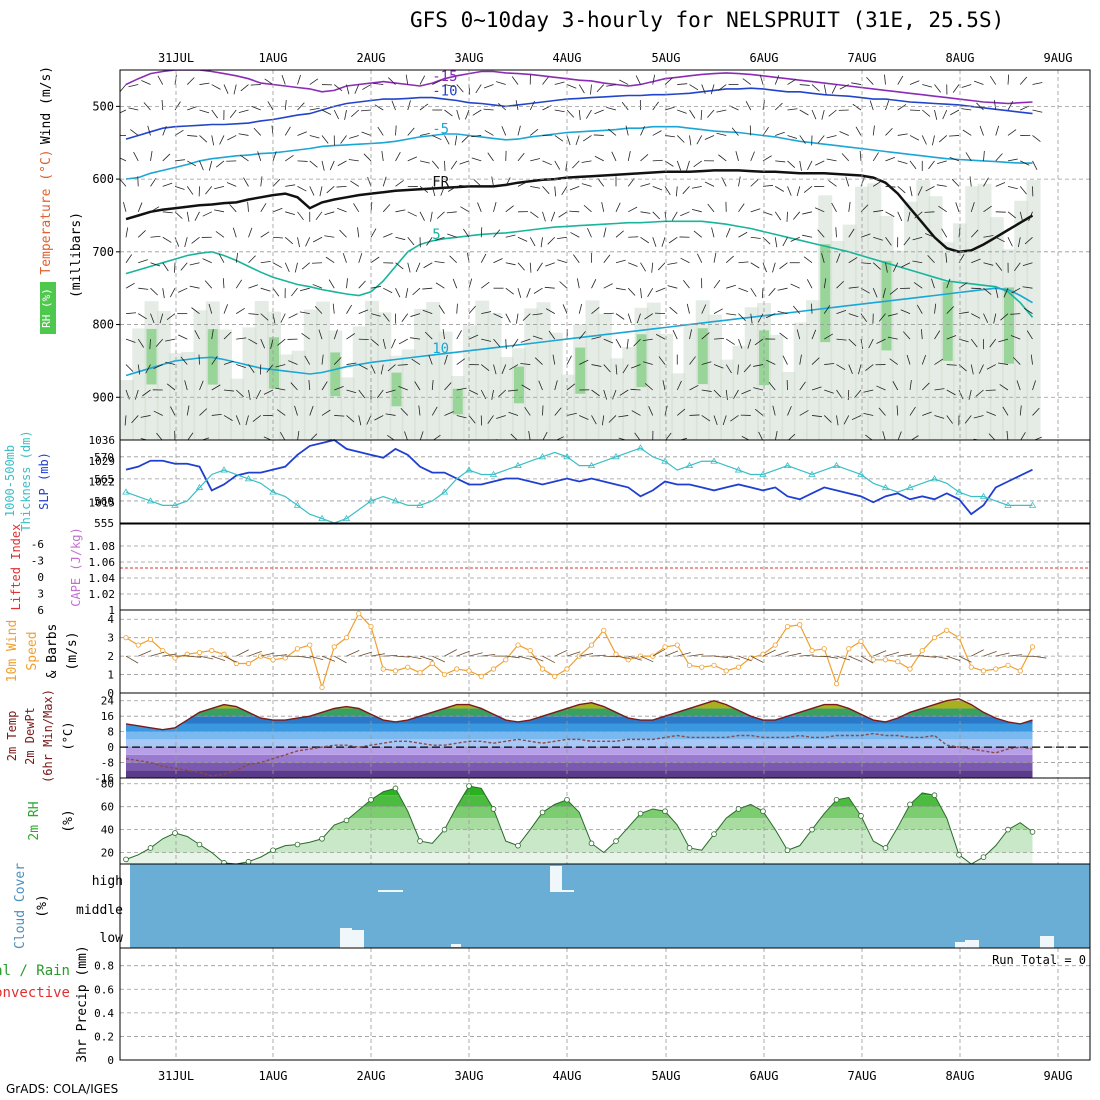  I want to click on date-label-bottom: 5AUG, so click(666, 1076).